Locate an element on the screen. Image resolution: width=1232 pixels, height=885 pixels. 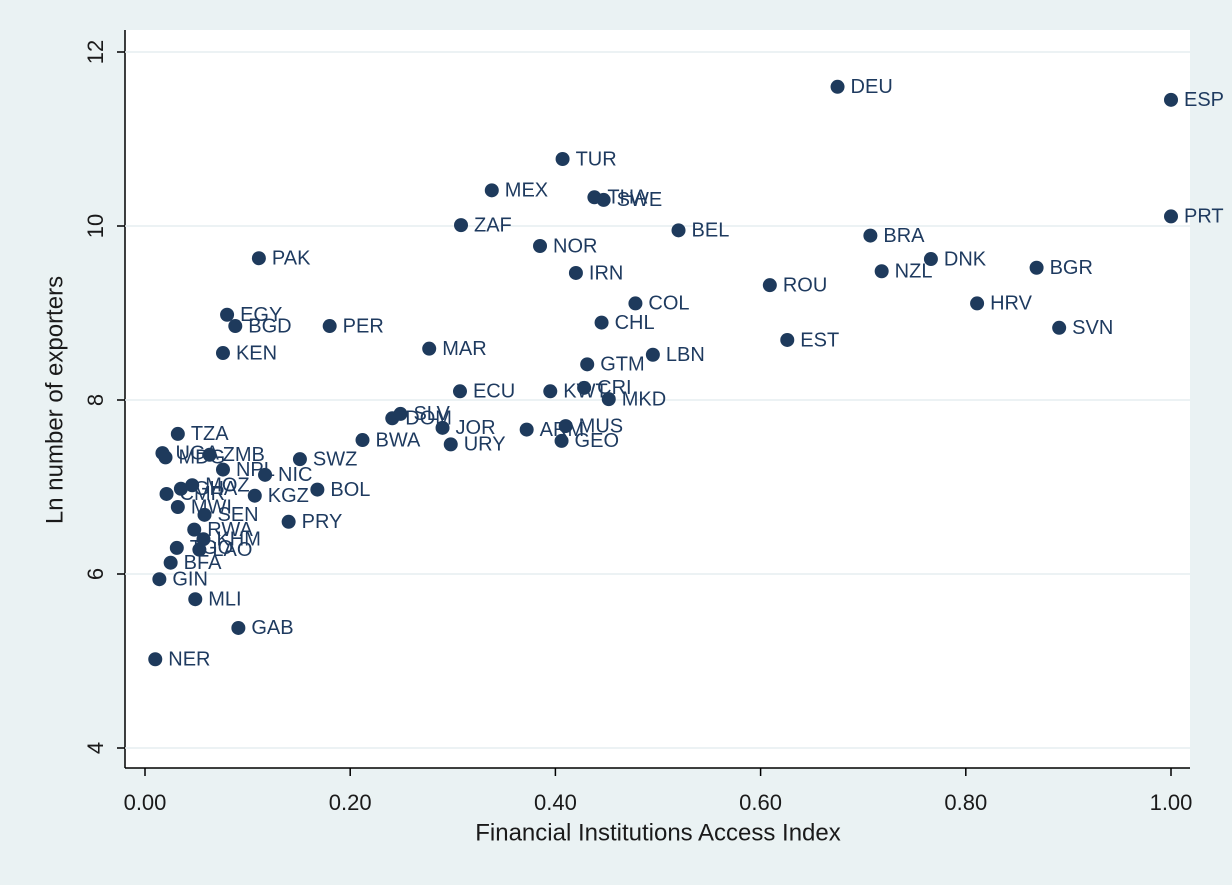
point-label: NOR is located at coordinates (575, 246).